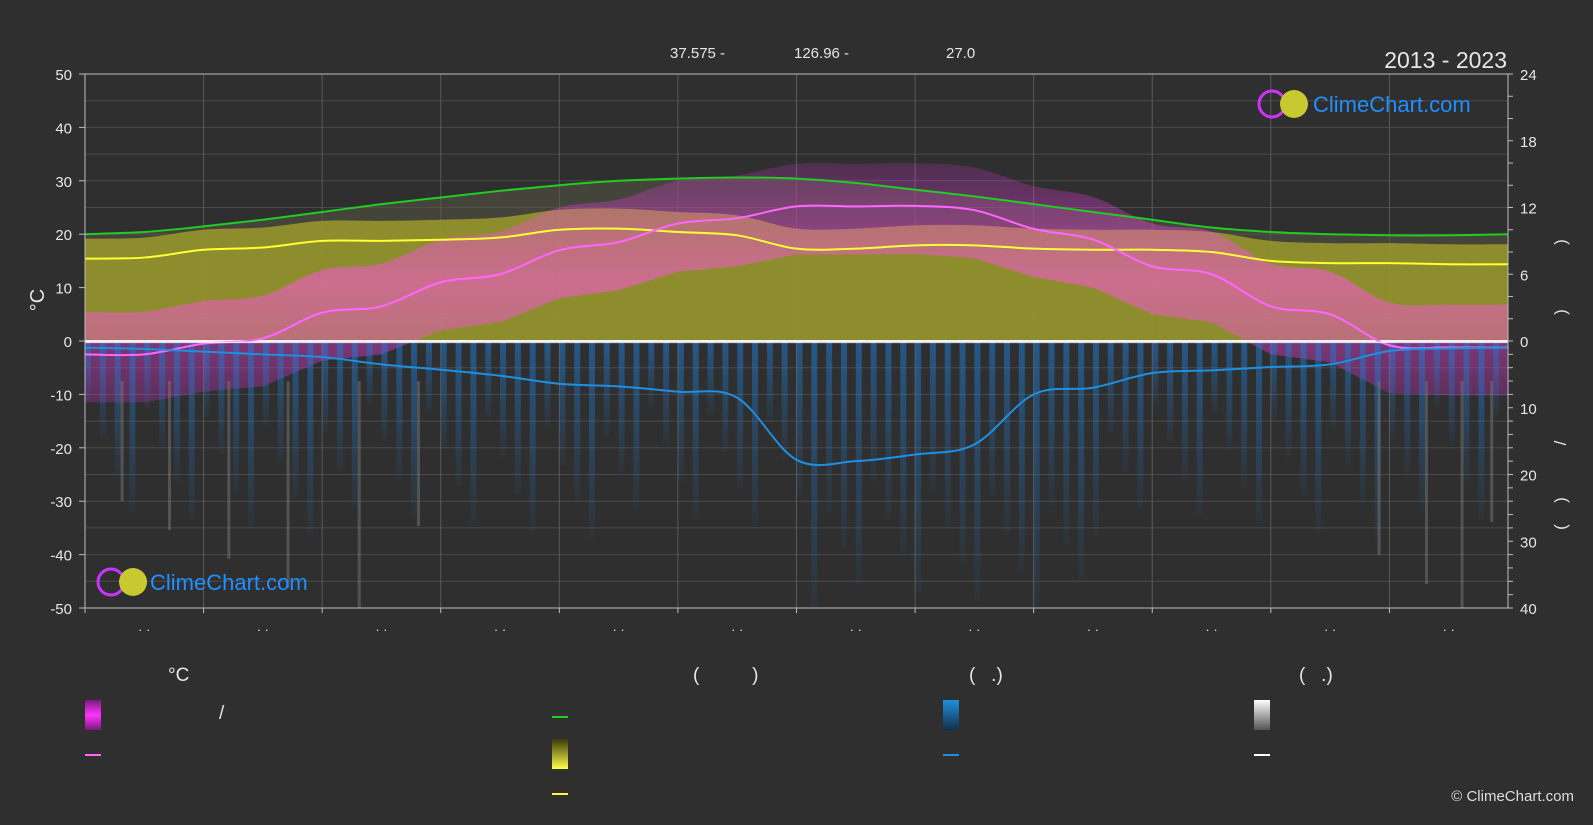 The width and height of the screenshot is (1593, 825). Describe the element at coordinates (1524, 275) in the screenshot. I see `y-right-hours-tick-label: 6` at that location.